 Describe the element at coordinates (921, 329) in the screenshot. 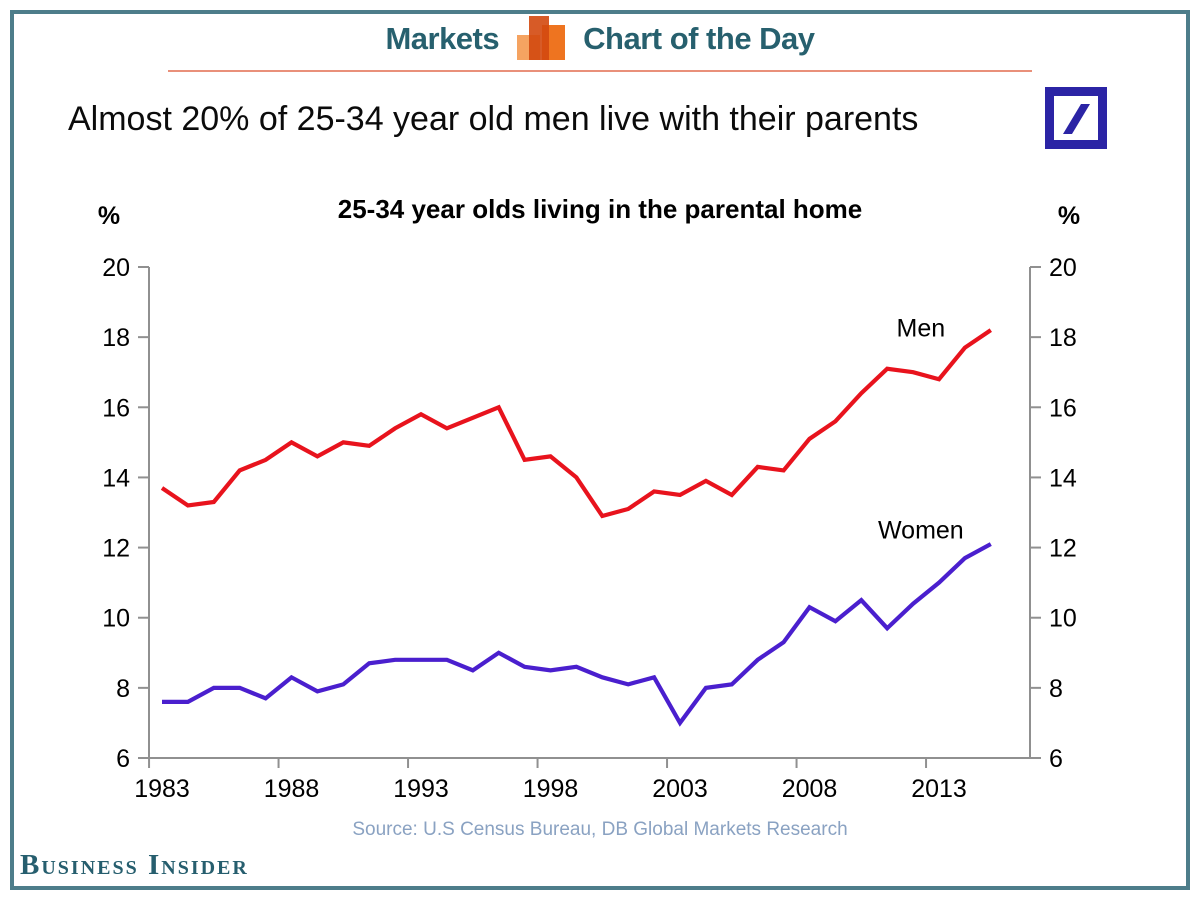

I see `men-series-label: Men` at that location.